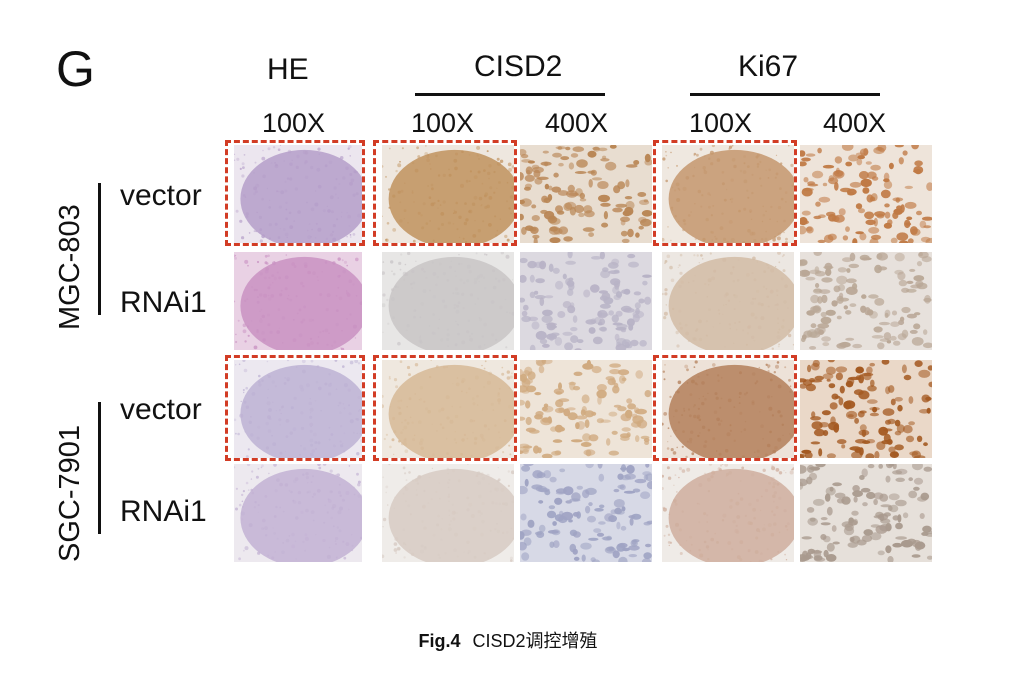  Describe the element at coordinates (510, 94) in the screenshot. I see `cisd2-group-rule` at that location.